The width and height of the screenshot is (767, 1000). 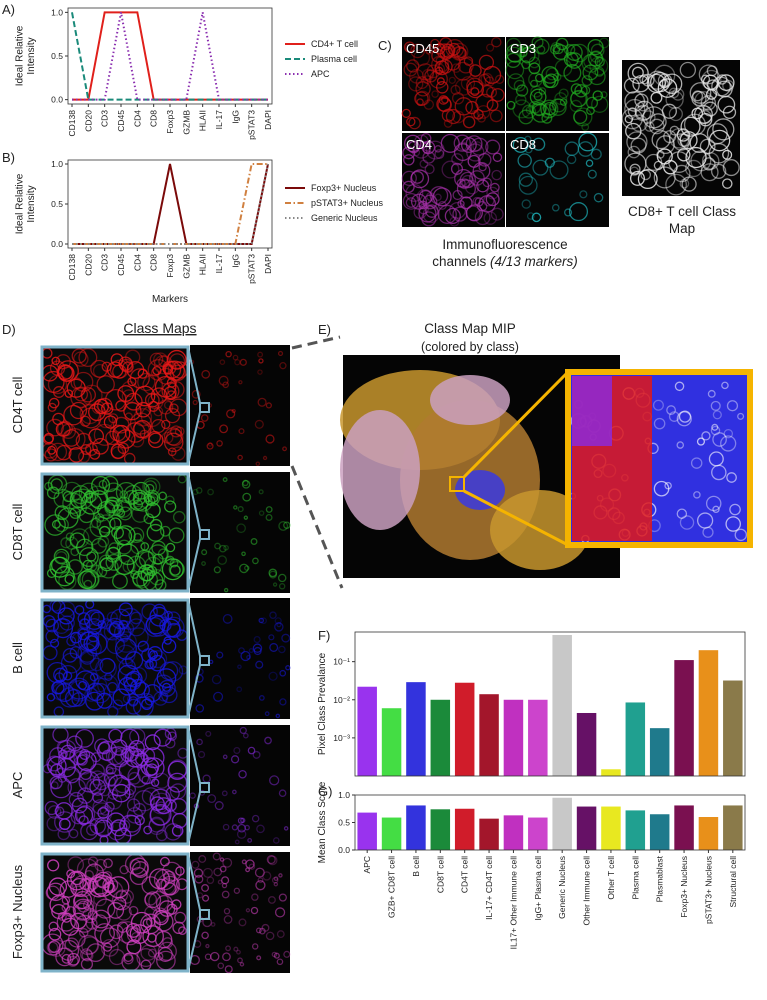 What do you see at coordinates (611, 878) in the screenshot?
I see `x-tick-label: Other T cell` at bounding box center [611, 878].